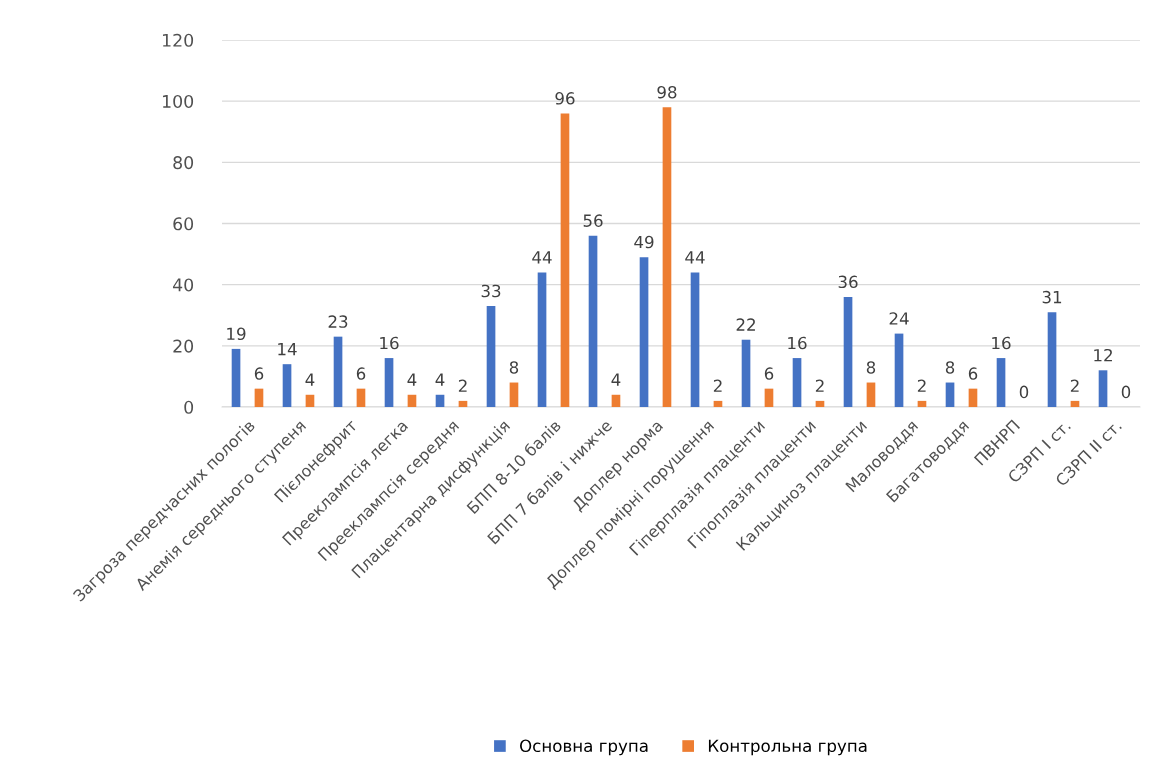 The width and height of the screenshot is (1166, 774). I want to click on y-tick-label: 0, so click(189, 407).